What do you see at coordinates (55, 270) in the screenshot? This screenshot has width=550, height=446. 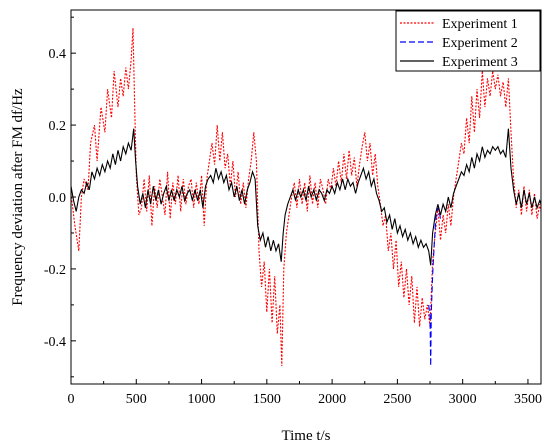 I see `y-tick-label: -0.2` at bounding box center [55, 270].